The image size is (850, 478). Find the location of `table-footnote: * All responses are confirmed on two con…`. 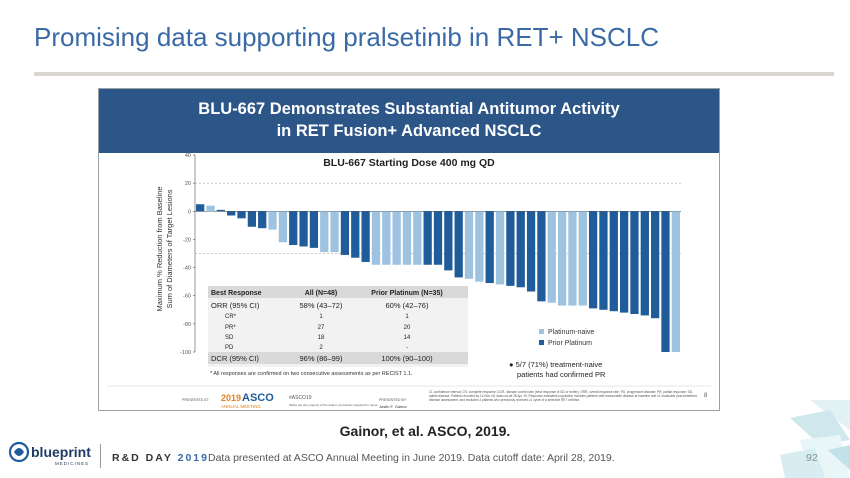

table-footnote: * All responses are confirmed on two con… is located at coordinates (311, 374).